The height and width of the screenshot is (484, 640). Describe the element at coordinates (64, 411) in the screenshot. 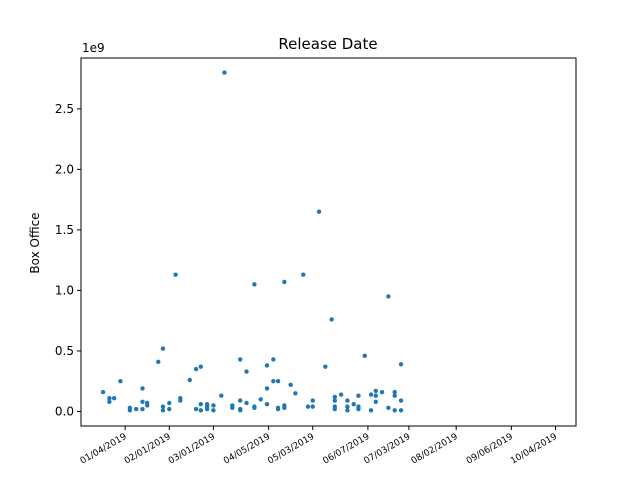

I see `y-tick-label: 0.0` at that location.